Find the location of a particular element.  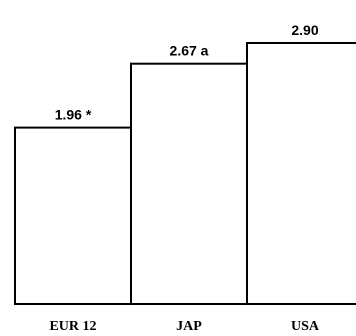

category-labels-group: EUR 12 JAP USA is located at coordinates (184, 326).